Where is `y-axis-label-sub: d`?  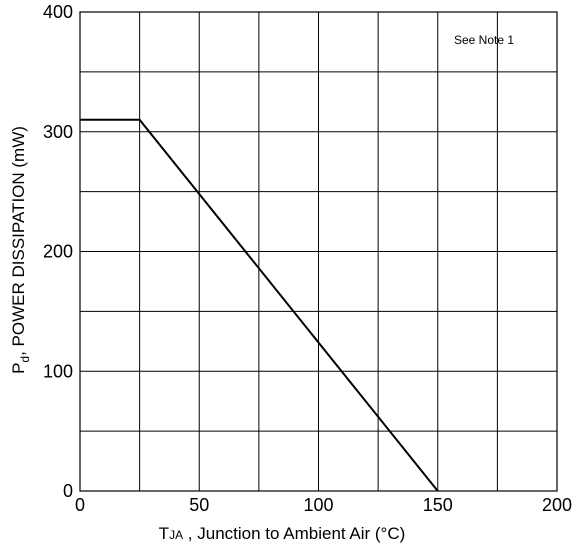 y-axis-label-sub: d is located at coordinates (25, 359).